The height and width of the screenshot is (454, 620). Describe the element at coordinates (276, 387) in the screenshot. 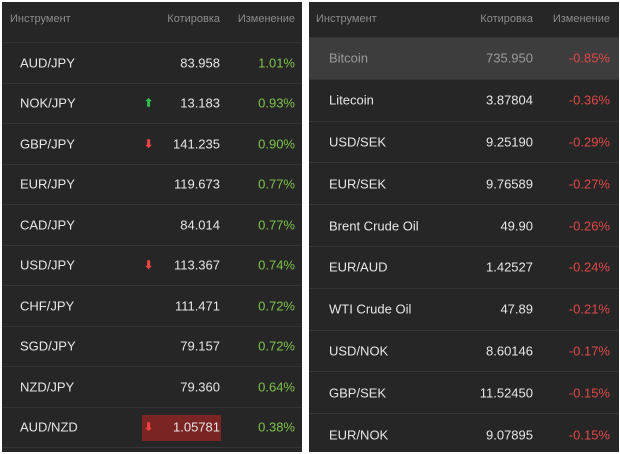

I see `change-percent: 0.64%` at that location.